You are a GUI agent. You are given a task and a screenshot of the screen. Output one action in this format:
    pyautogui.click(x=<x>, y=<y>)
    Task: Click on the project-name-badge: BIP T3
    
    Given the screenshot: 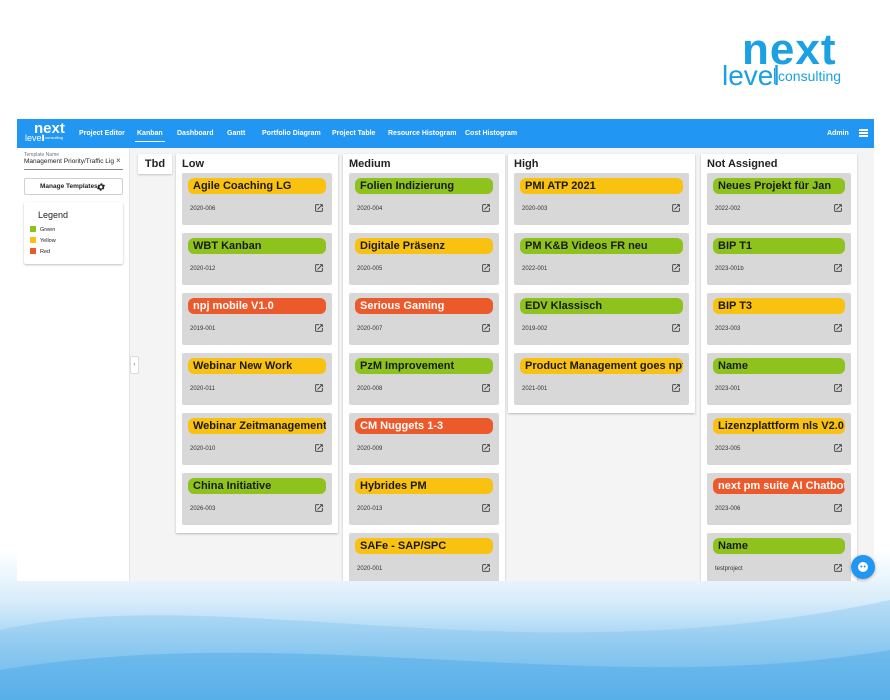 What is the action you would take?
    pyautogui.click(x=779, y=306)
    